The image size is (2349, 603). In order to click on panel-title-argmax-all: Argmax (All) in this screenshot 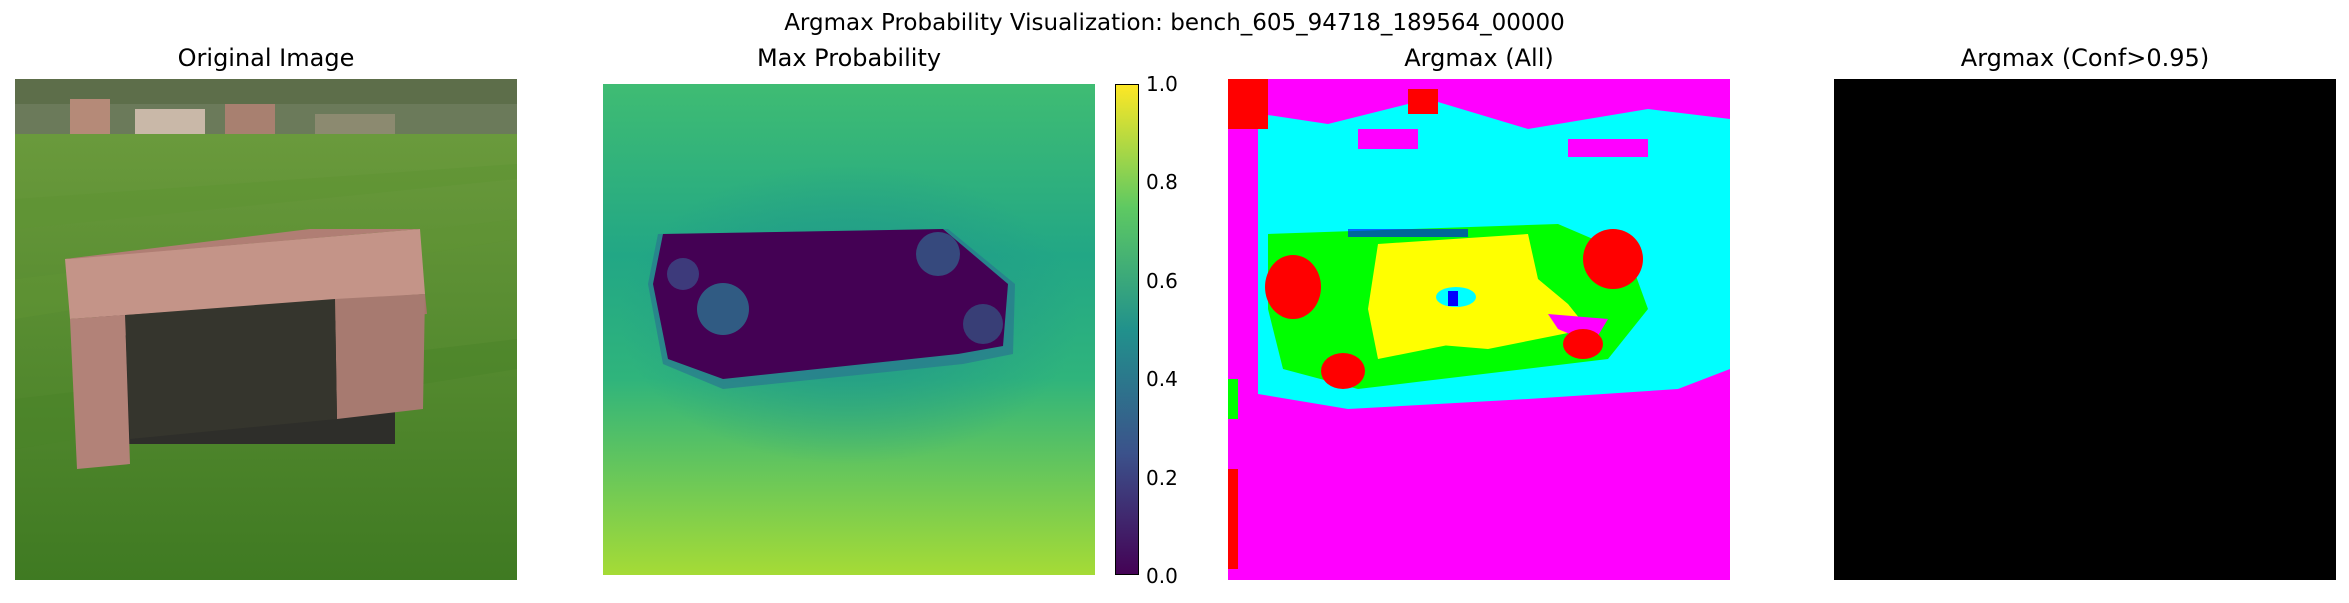, I will do `click(1479, 58)`.